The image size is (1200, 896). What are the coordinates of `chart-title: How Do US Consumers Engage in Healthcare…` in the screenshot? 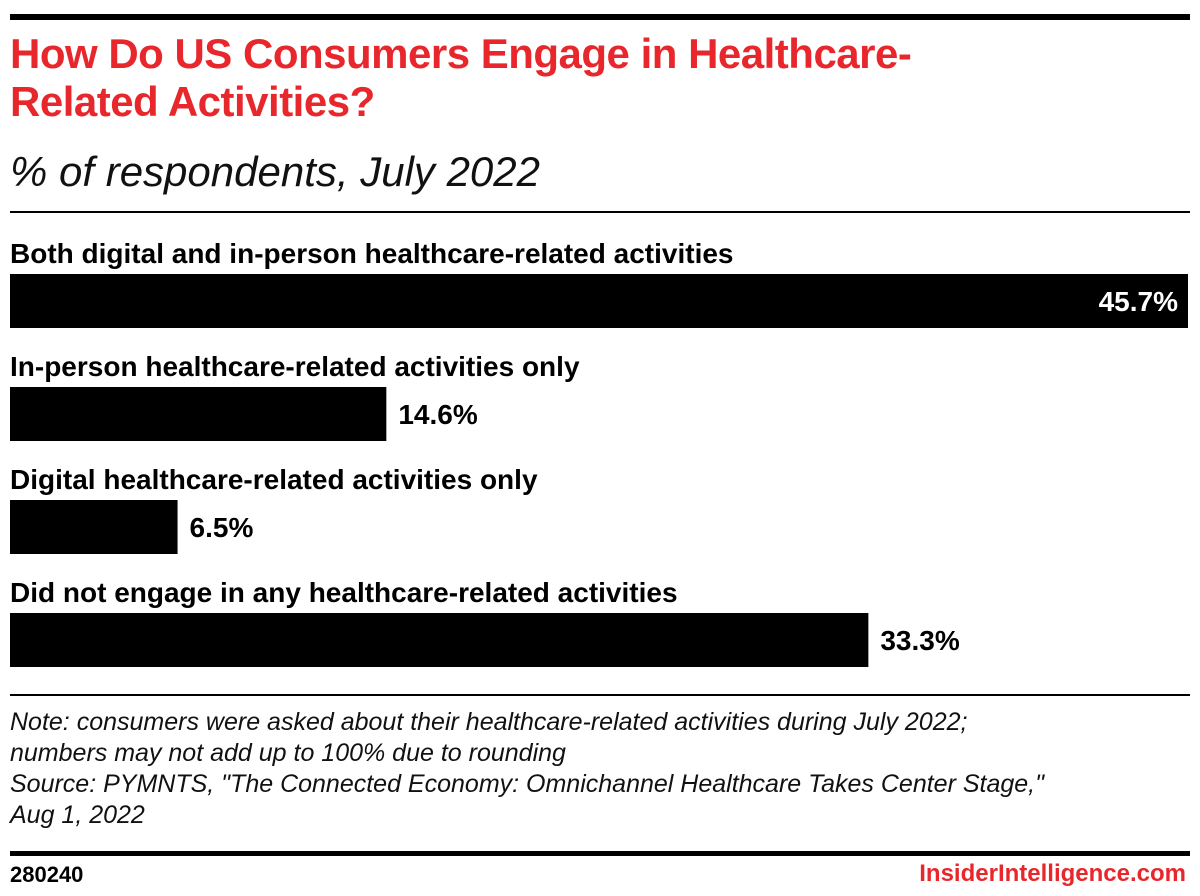 It's located at (461, 77).